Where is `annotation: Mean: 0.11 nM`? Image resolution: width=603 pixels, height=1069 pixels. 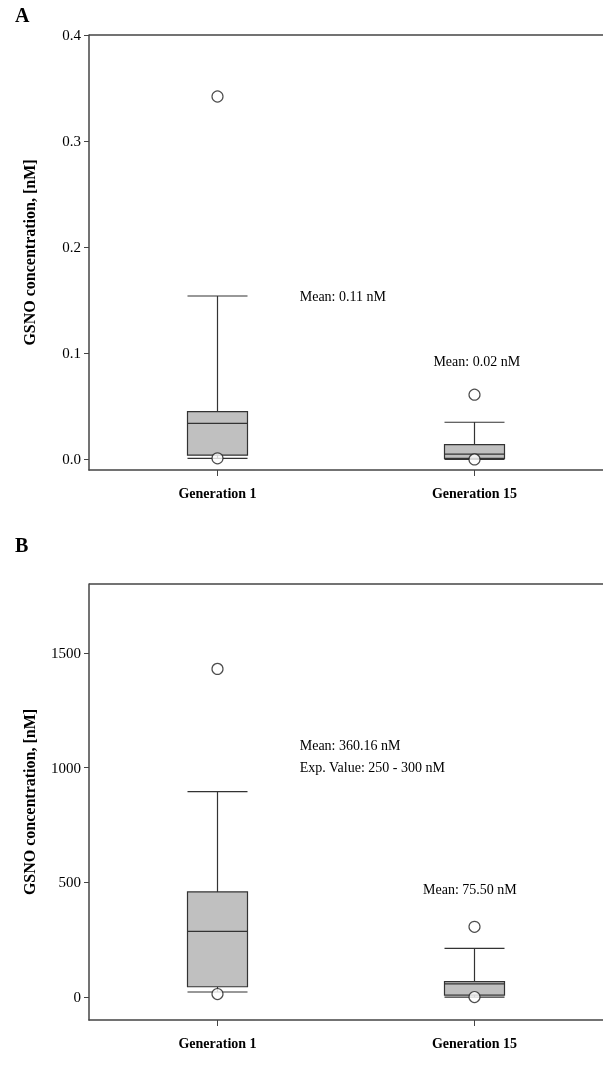
annotation: Mean: 0.11 nM is located at coordinates (343, 296).